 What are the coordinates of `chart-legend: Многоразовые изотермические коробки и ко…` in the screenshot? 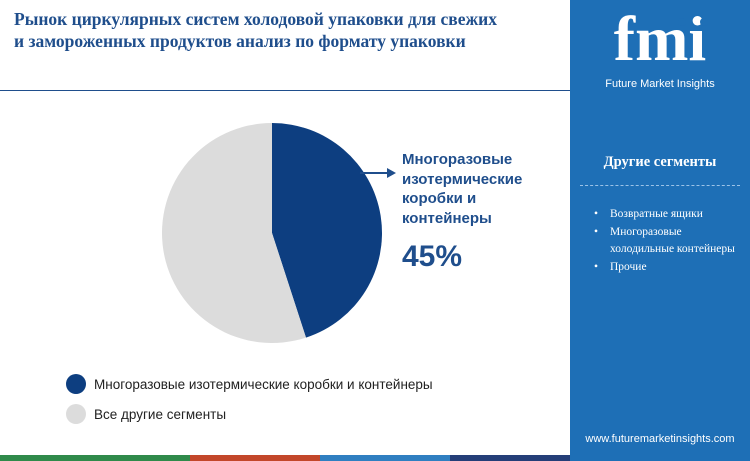 It's located at (249, 402).